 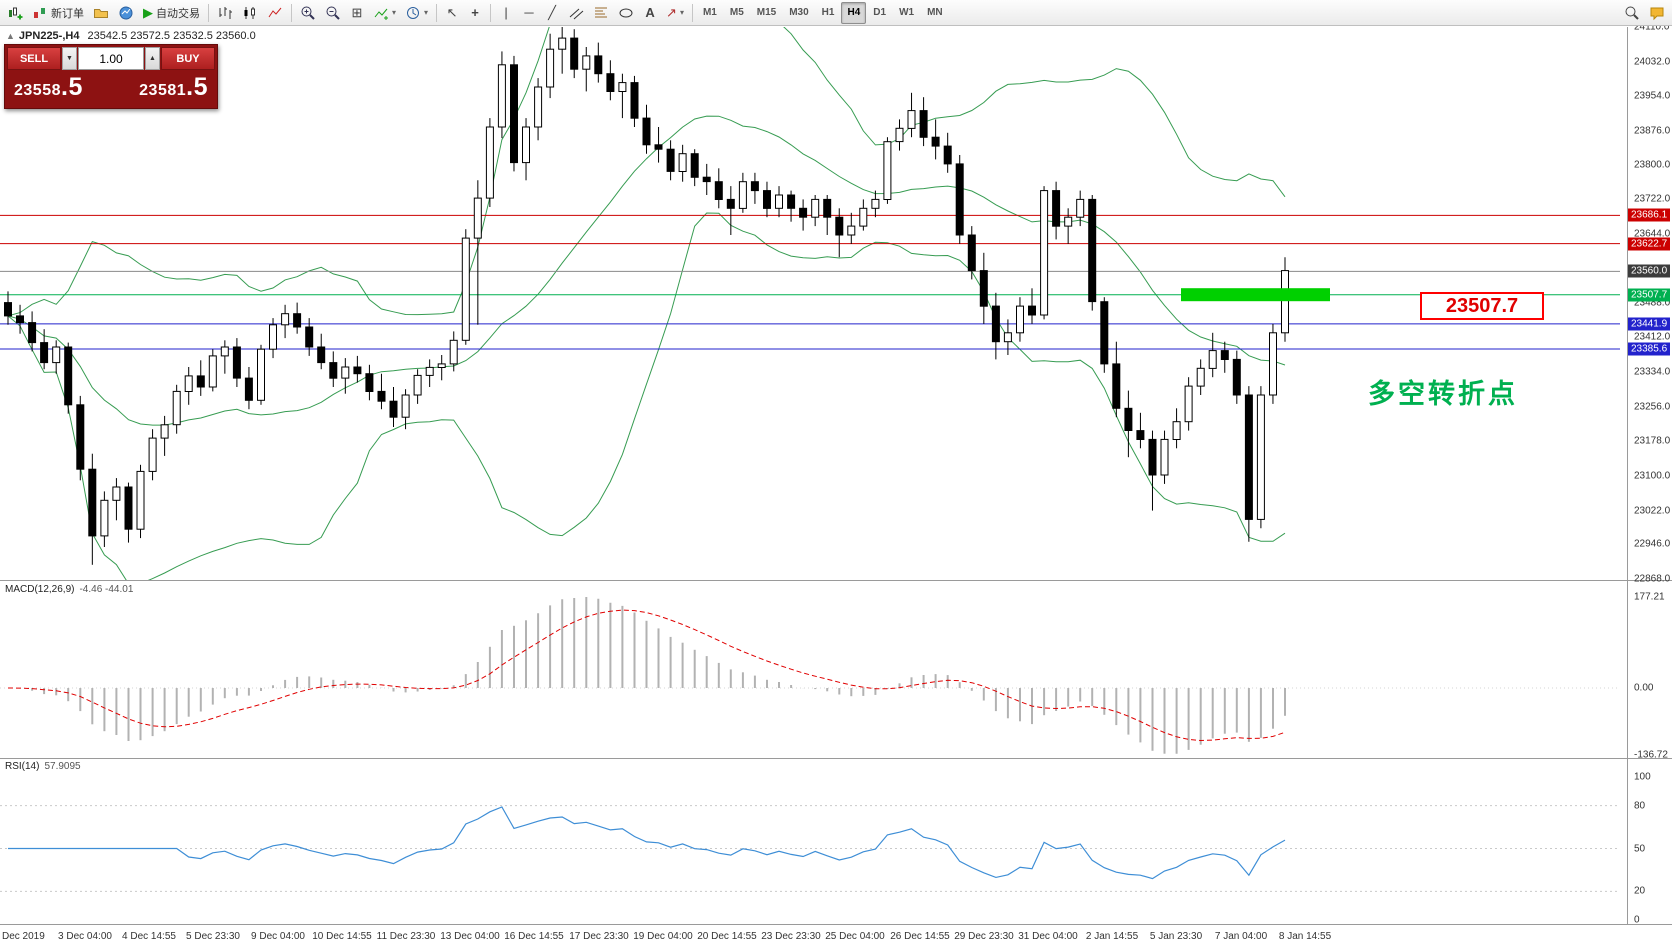 I want to click on templates-button: ▾, so click(x=416, y=13).